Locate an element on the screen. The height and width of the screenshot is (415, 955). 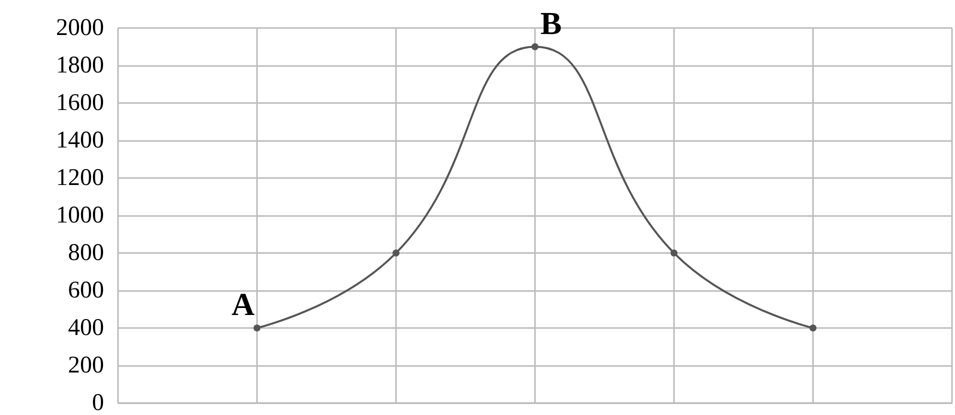
y-tick-label: 0 is located at coordinates (98, 402).